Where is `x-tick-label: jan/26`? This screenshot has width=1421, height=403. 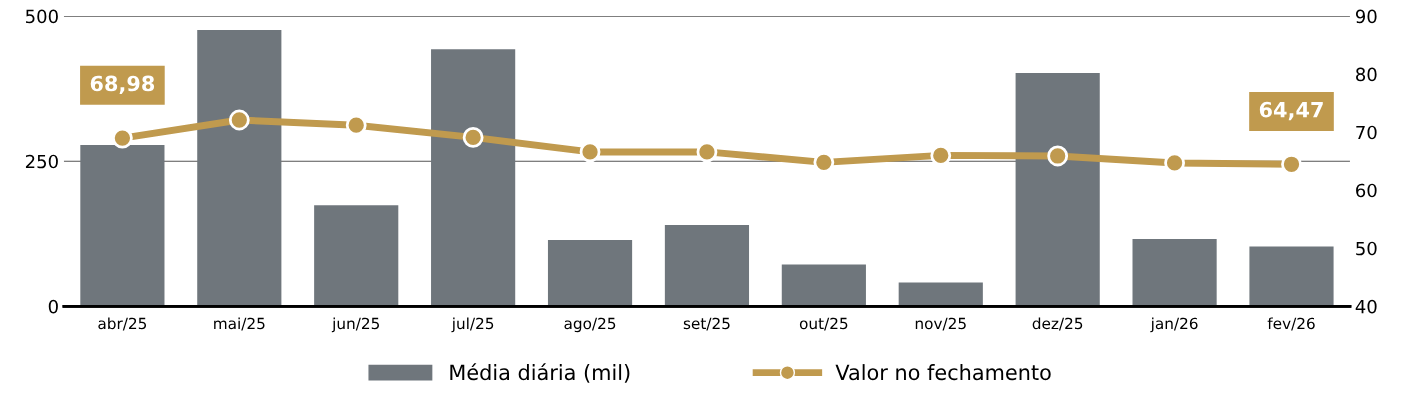
x-tick-label: jan/26 is located at coordinates (1174, 325).